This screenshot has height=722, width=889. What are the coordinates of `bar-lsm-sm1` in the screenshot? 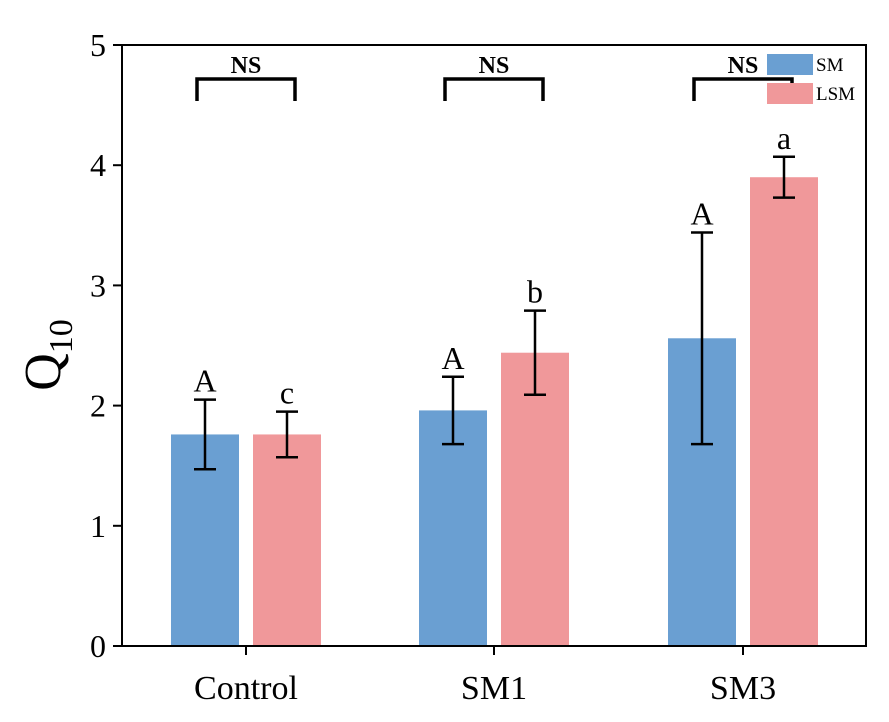 It's located at (535, 499).